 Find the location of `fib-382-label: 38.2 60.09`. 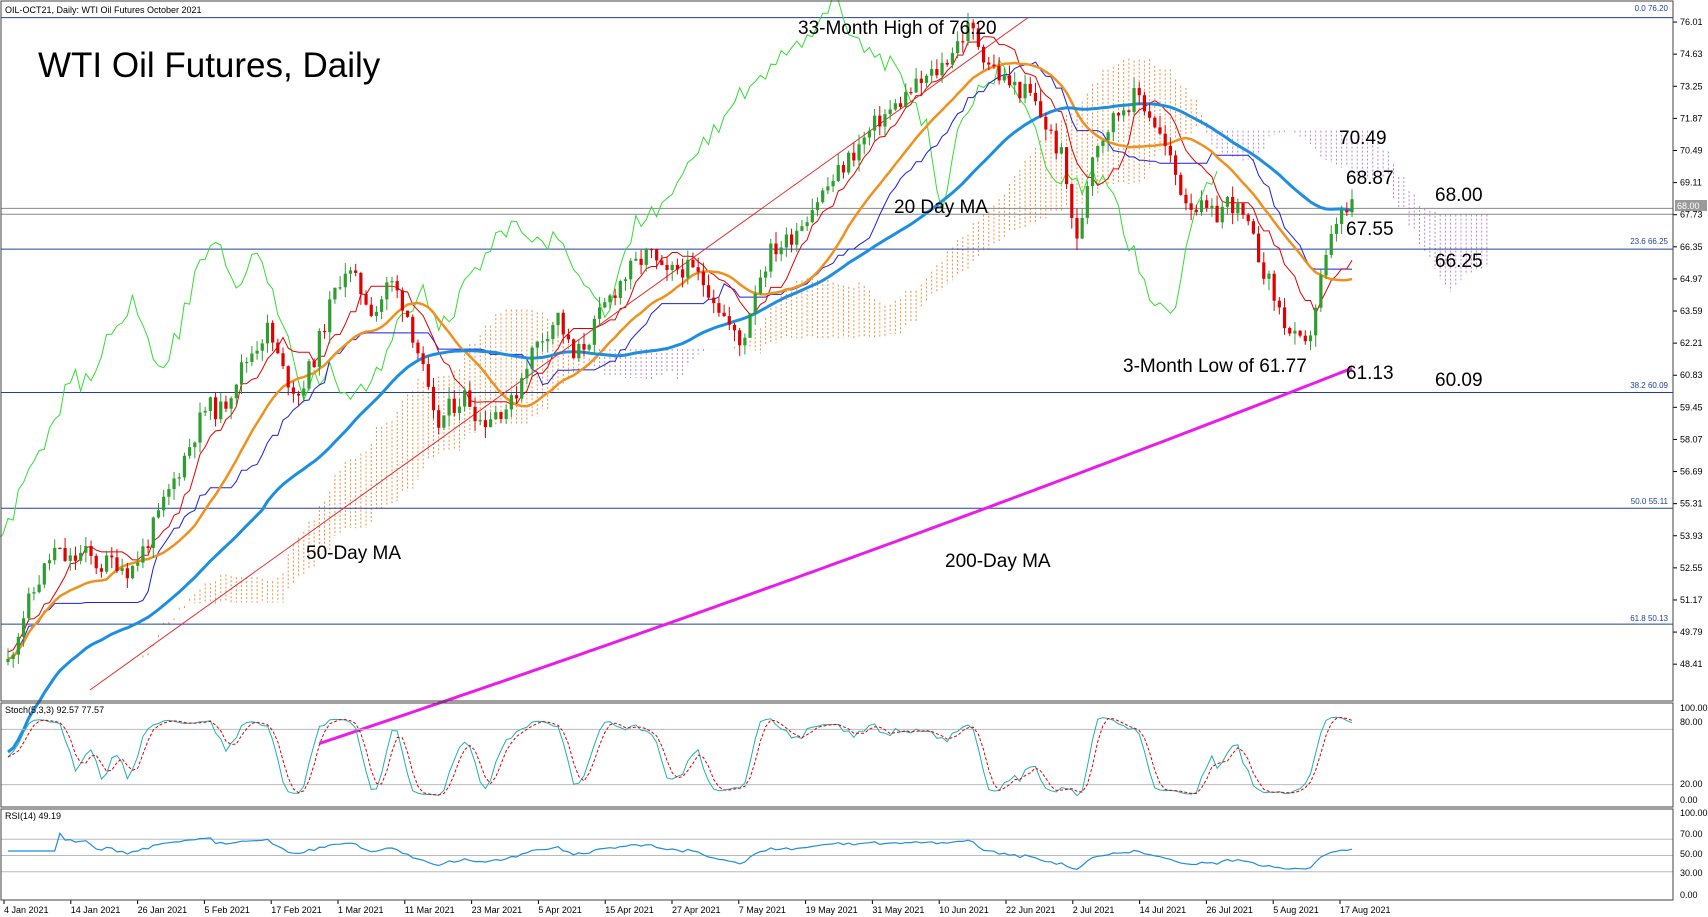

fib-382-label: 38.2 60.09 is located at coordinates (1649, 385).